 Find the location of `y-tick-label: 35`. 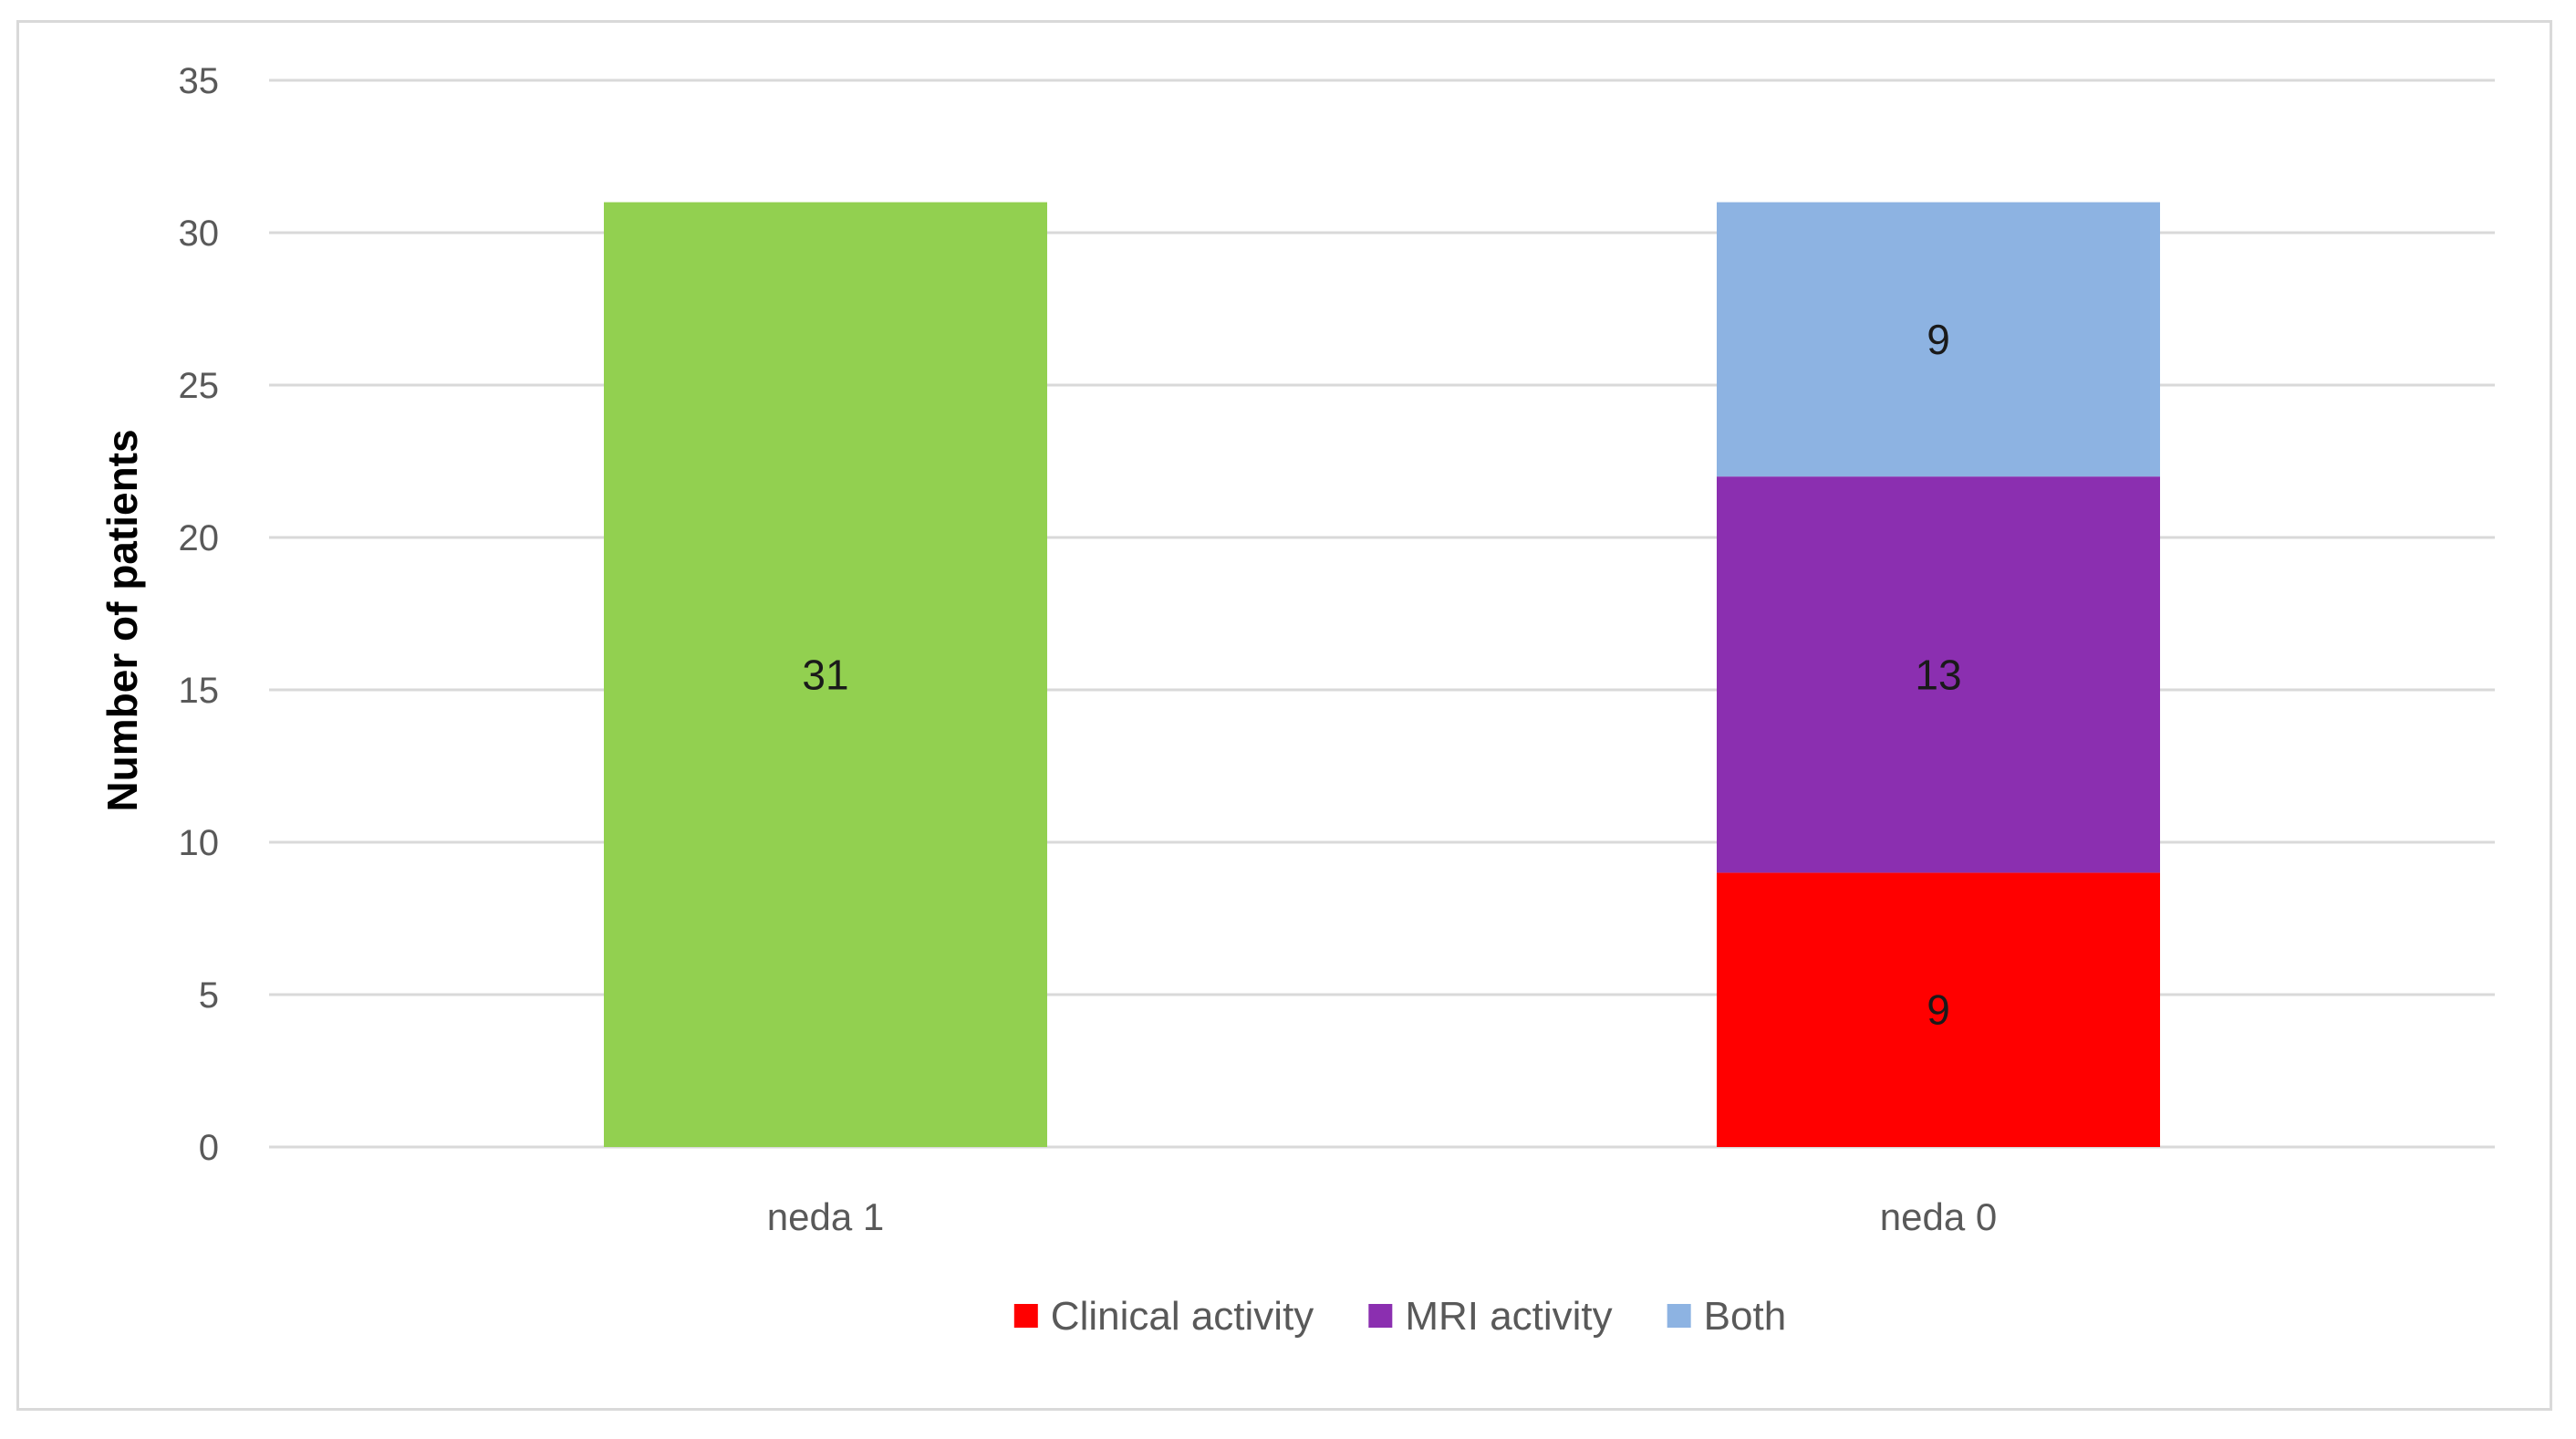

y-tick-label: 35 is located at coordinates (199, 81).